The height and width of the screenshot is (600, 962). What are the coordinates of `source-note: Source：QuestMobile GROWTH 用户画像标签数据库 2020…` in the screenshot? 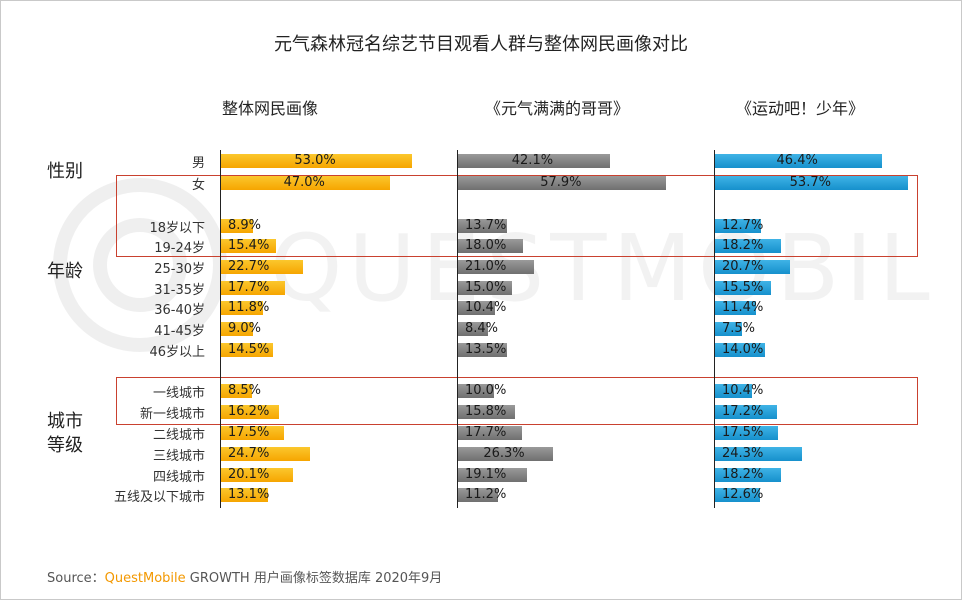 It's located at (244, 576).